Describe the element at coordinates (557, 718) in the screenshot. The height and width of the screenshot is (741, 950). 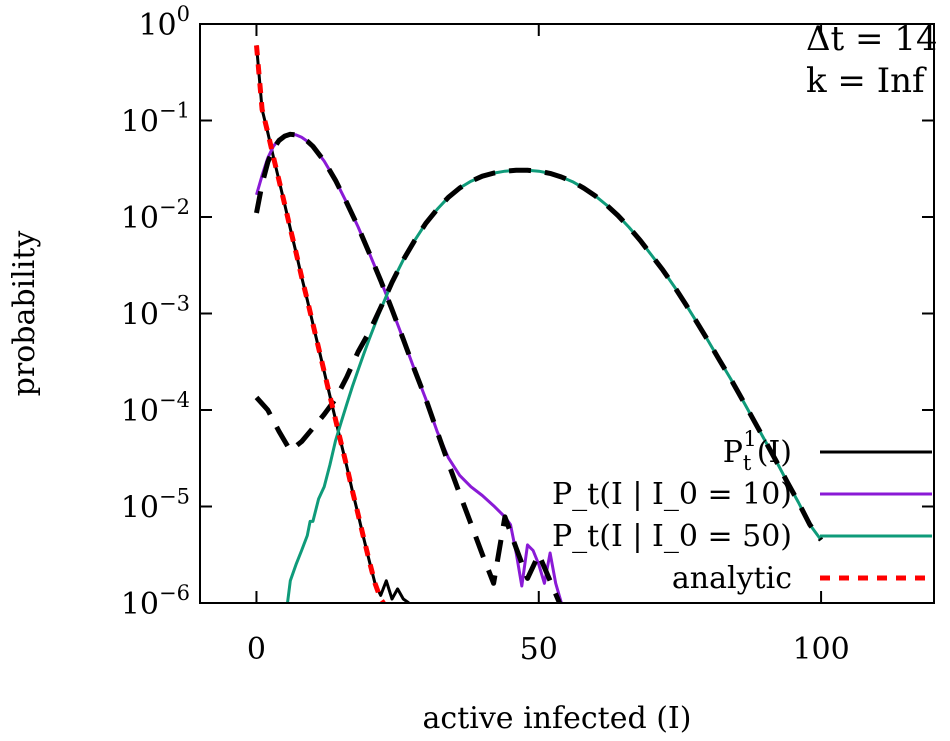
I see `x-axis-title: active infected (I)` at that location.